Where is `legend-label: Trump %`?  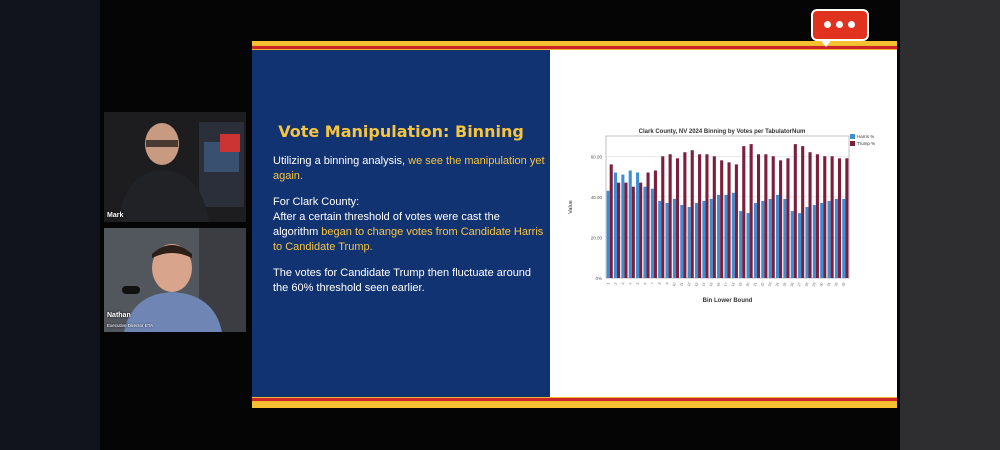
legend-label: Trump % is located at coordinates (866, 143).